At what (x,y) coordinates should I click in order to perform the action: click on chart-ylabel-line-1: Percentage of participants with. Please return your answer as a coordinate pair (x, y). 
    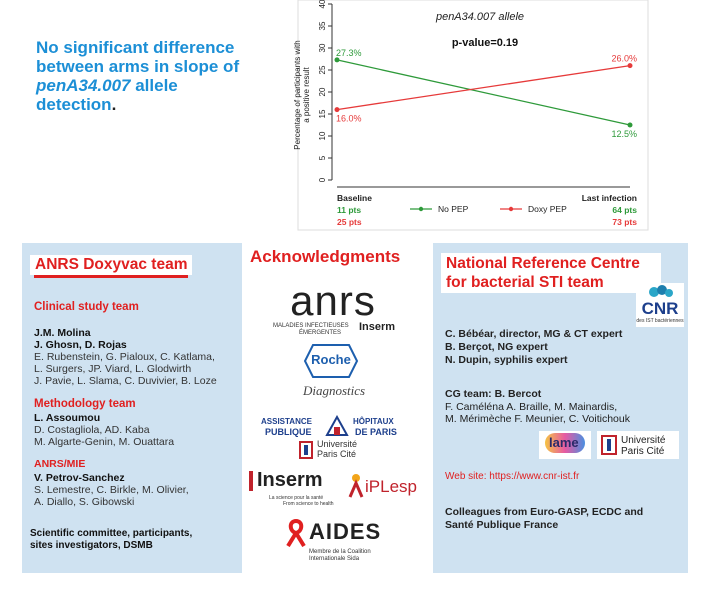
    Looking at the image, I should click on (297, 94).